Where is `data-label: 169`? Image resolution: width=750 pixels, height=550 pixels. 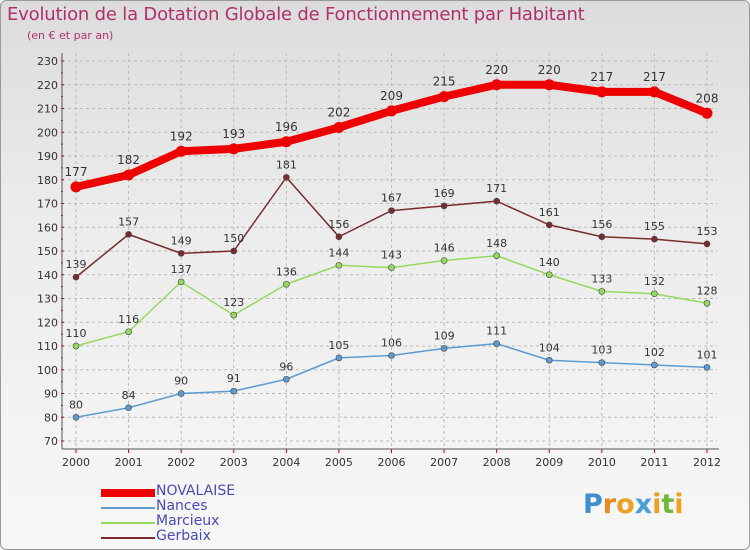 data-label: 169 is located at coordinates (444, 193).